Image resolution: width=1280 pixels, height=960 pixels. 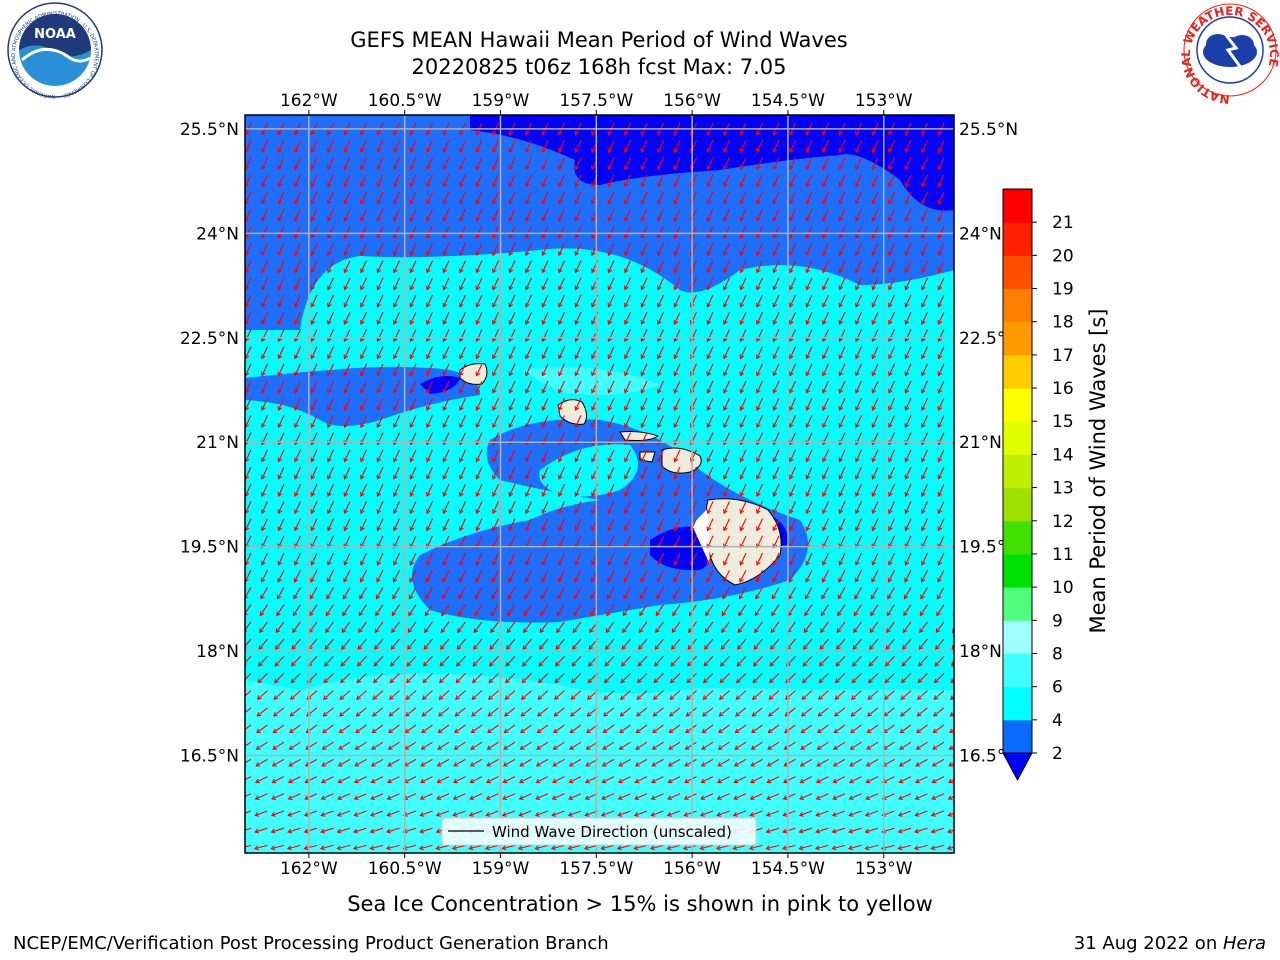 I want to click on colorbar-bin, so click(x=1017, y=405).